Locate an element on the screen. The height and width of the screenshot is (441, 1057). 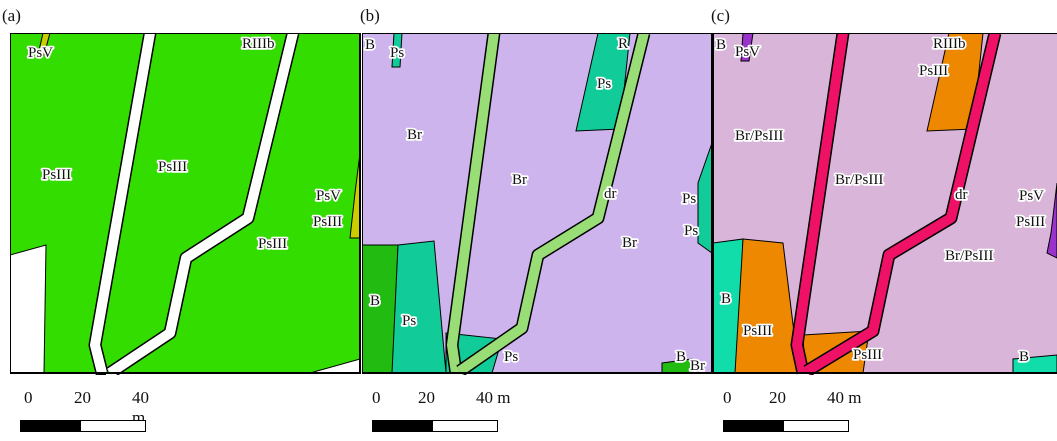
map-label: R is located at coordinates (623, 44).